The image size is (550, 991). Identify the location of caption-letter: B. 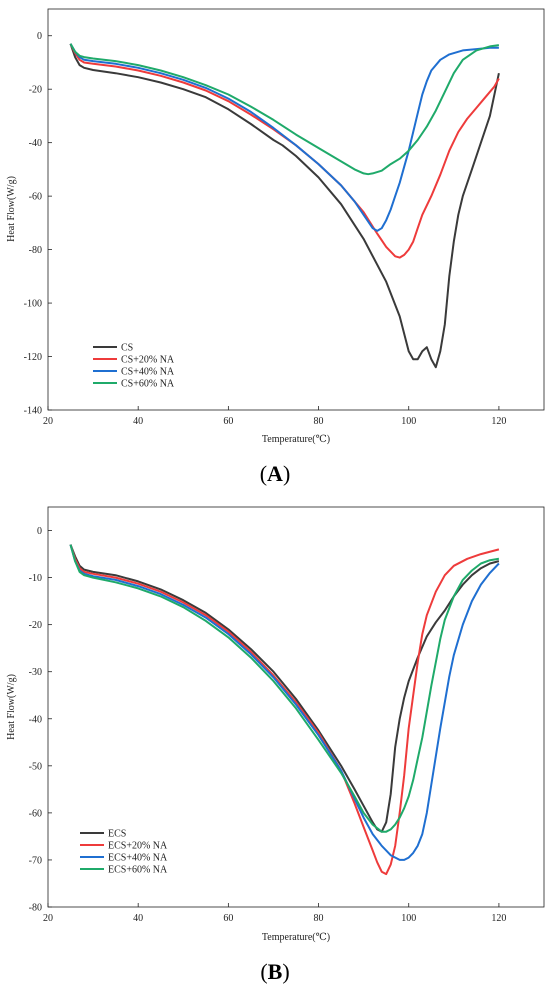
(275, 971).